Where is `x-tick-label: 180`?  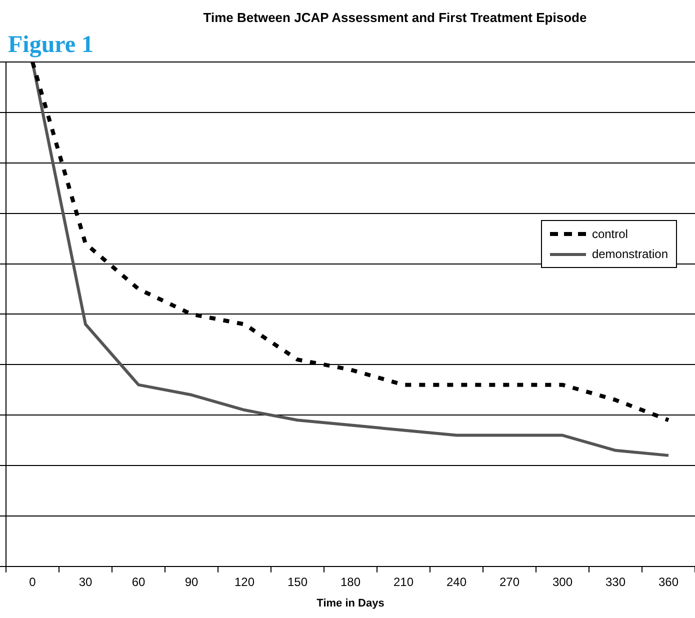 x-tick-label: 180 is located at coordinates (350, 581).